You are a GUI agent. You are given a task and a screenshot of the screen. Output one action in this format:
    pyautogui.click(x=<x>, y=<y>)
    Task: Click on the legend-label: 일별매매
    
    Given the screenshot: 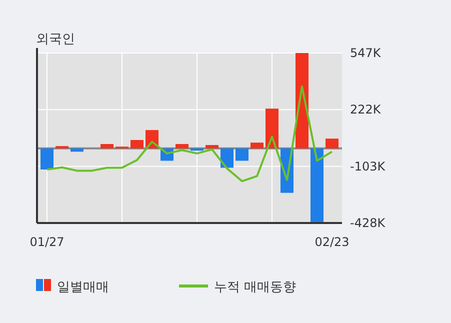 What is the action you would take?
    pyautogui.click(x=83, y=287)
    